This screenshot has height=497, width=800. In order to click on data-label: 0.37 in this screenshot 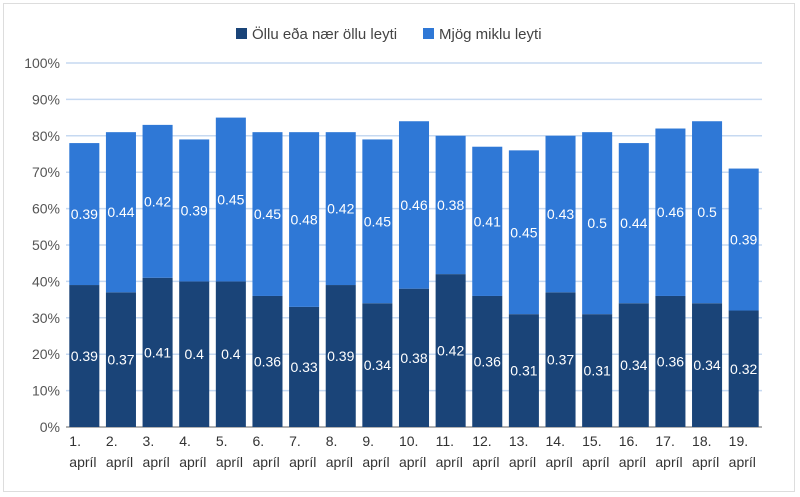, I will do `click(120, 360)`.